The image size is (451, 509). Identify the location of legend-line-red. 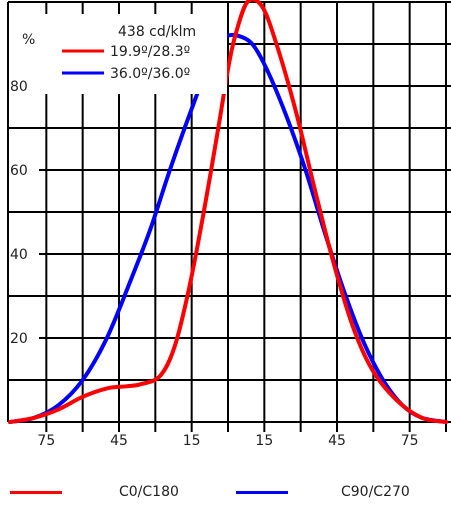
(36, 492).